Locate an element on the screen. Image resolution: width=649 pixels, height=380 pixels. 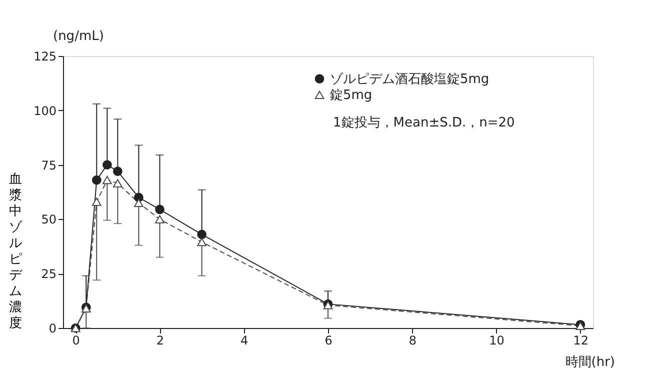
x-tick-label: 4 is located at coordinates (244, 341).